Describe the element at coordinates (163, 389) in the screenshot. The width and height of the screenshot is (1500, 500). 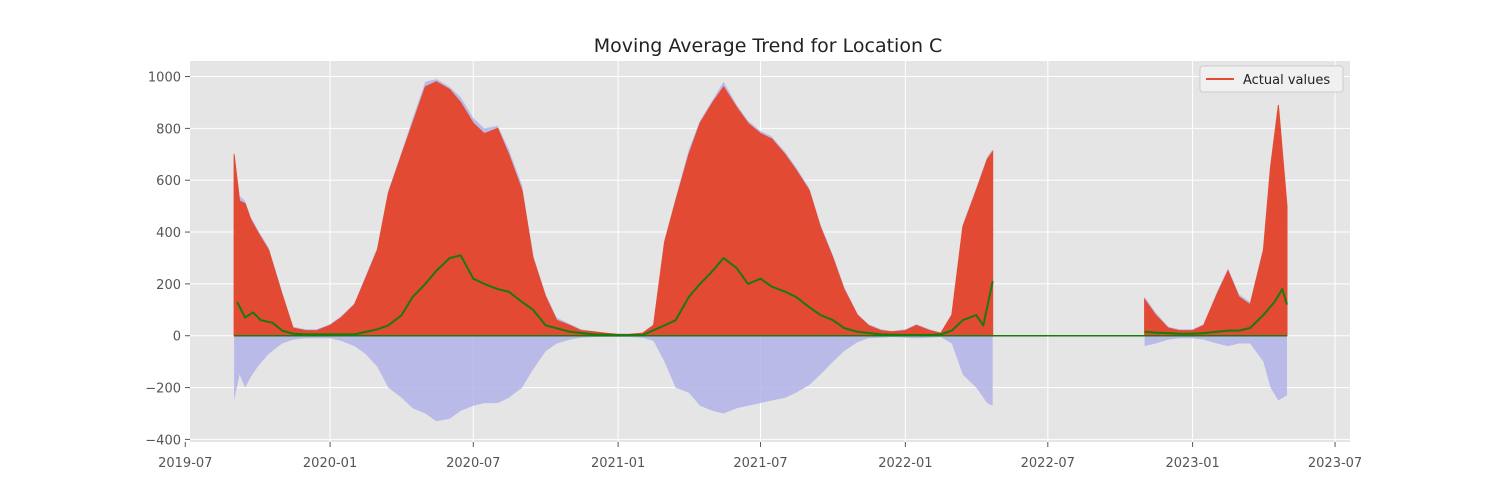
I see `y-tick-label: −200` at that location.